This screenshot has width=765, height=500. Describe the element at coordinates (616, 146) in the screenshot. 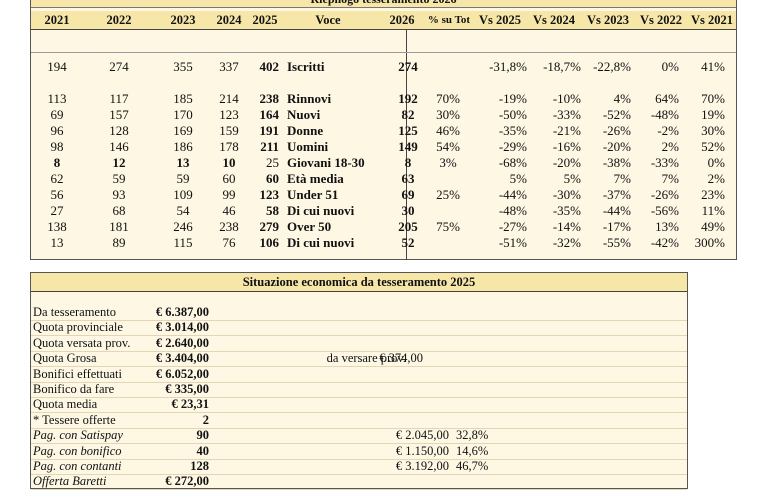

I see `summary-cell-vs2023: -20%` at that location.